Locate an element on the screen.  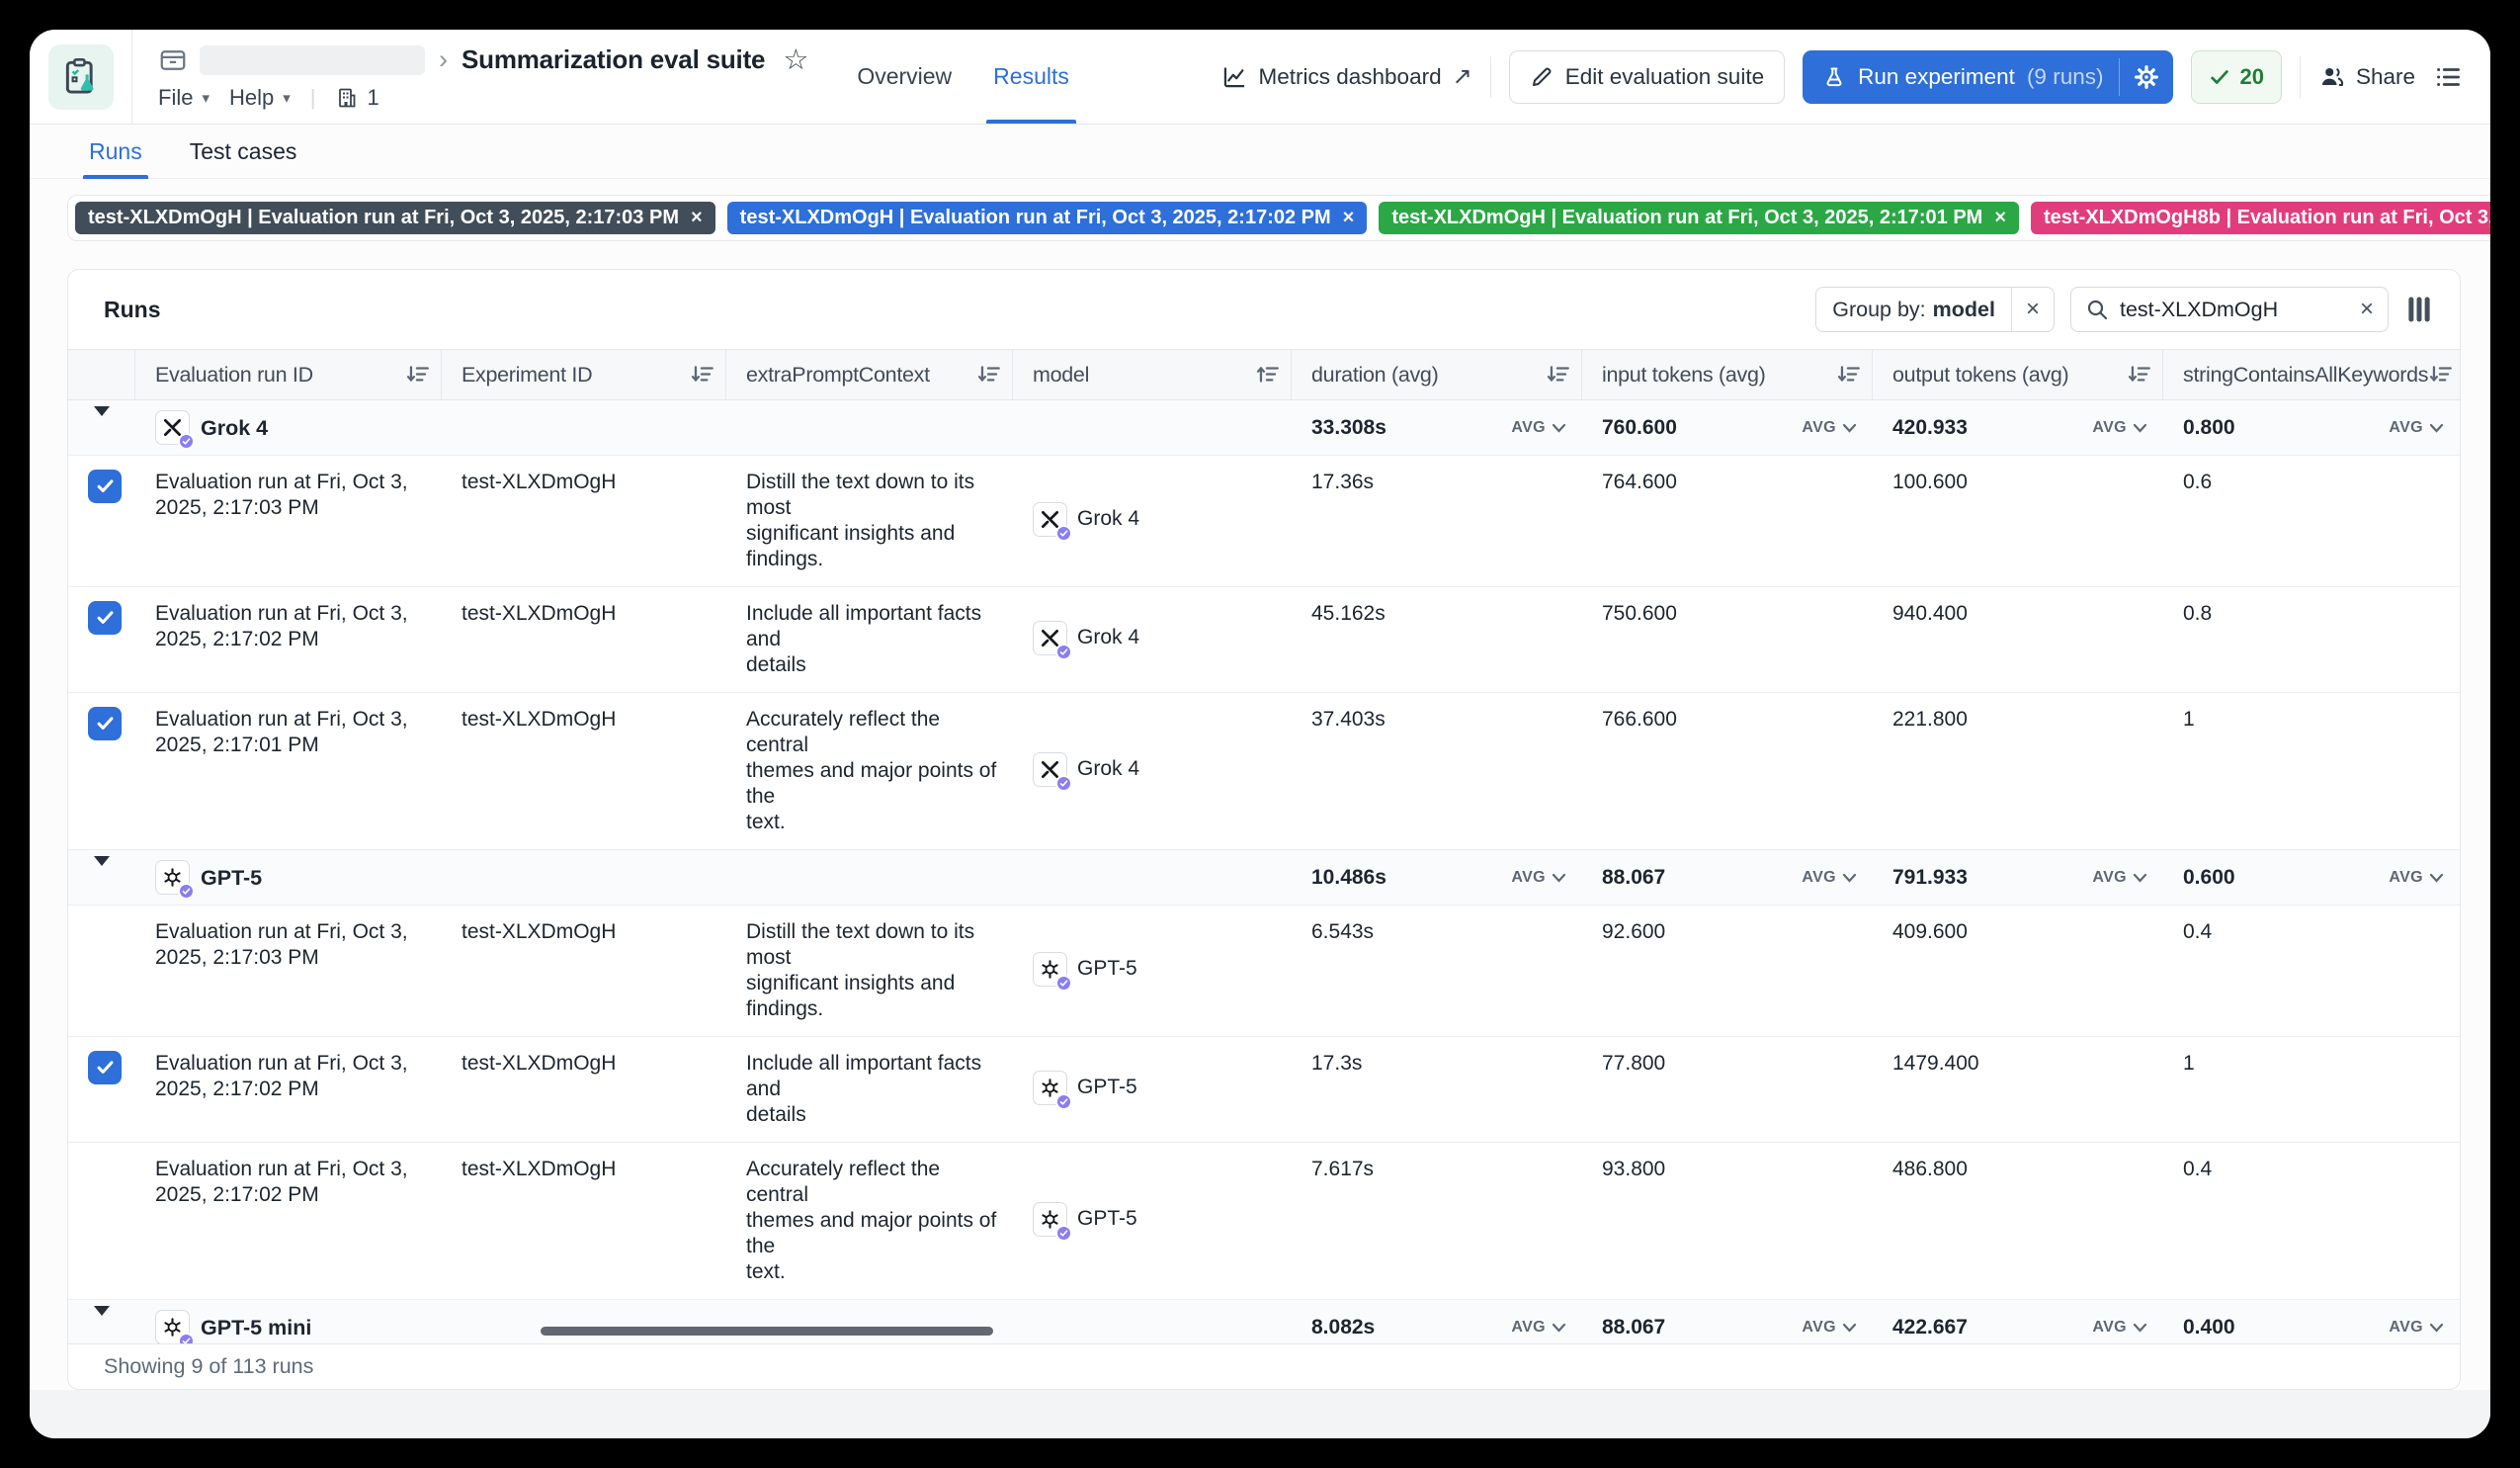
passing-checks-button: 20 is located at coordinates (2236, 76).